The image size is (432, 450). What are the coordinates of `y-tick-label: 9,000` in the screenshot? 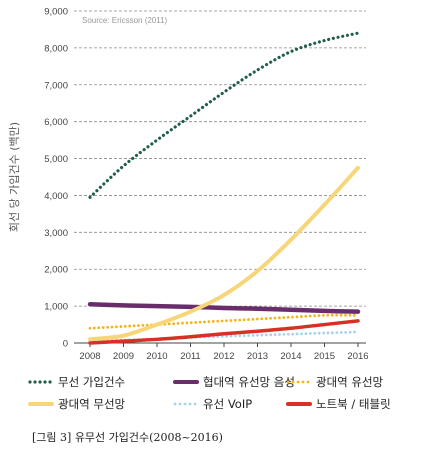 It's located at (56, 12).